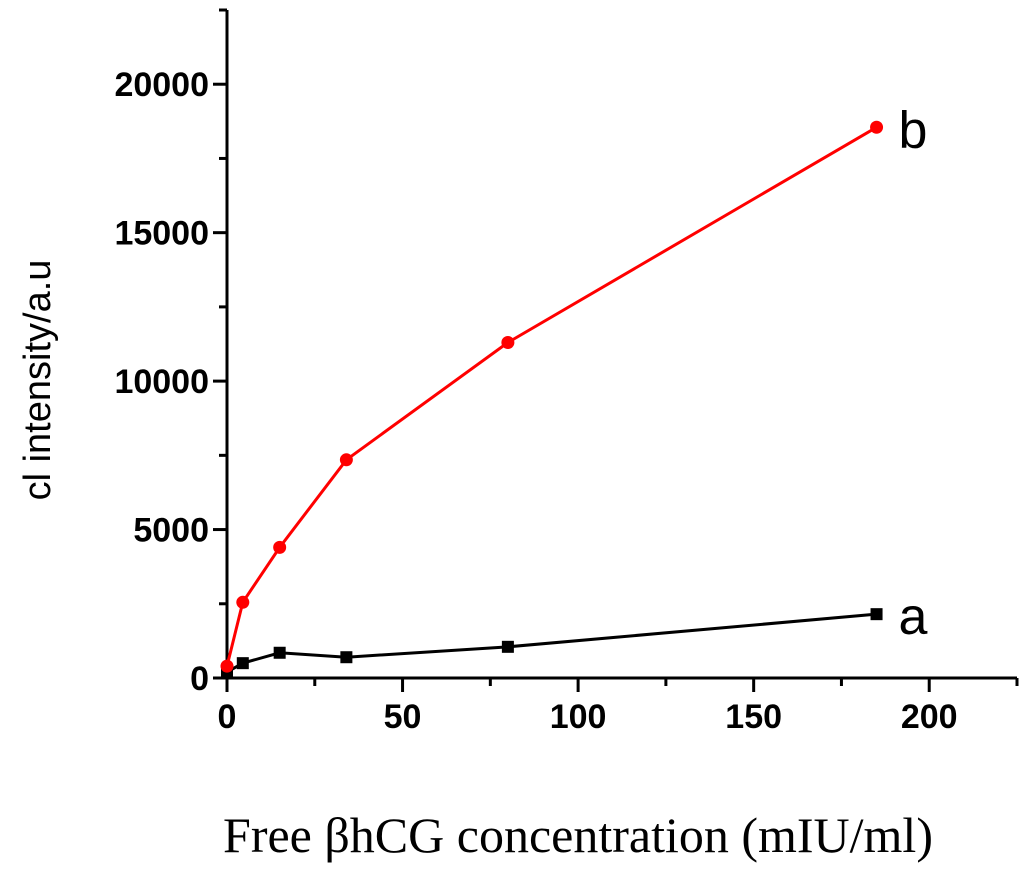 This screenshot has height=876, width=1024. I want to click on x-tick-label: 50, so click(403, 717).